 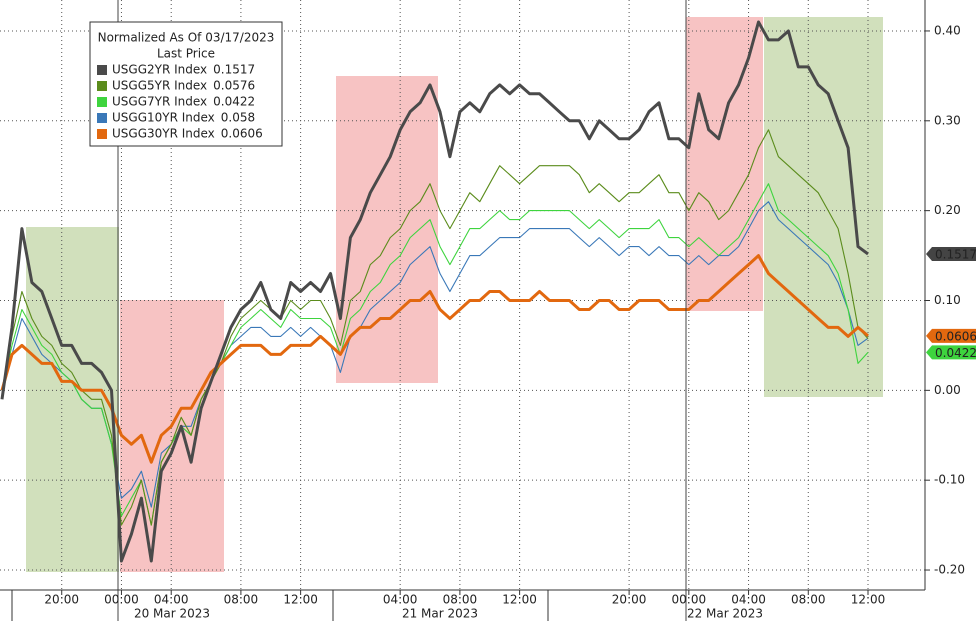 I want to click on y-tick-label: 0.40, so click(x=947, y=30).